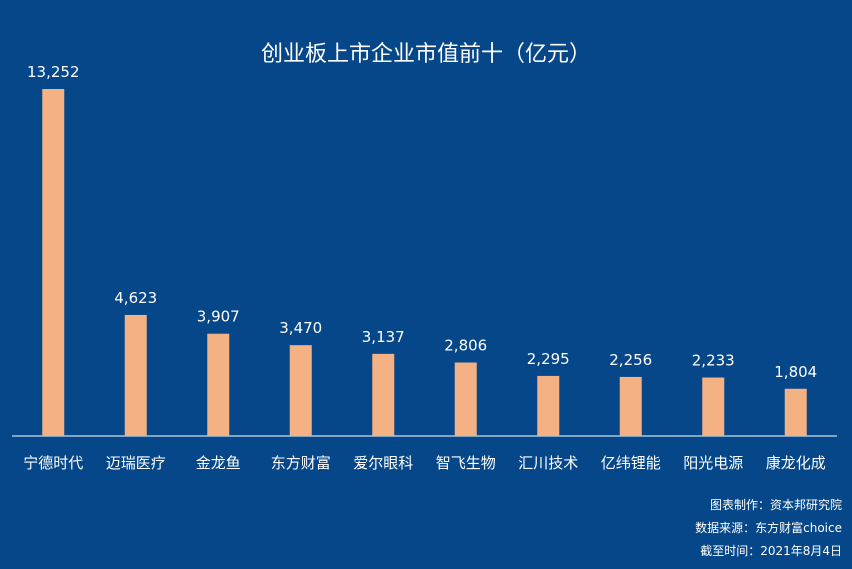 The image size is (852, 569). Describe the element at coordinates (775, 505) in the screenshot. I see `footer-maker: 图表制作：资本邦研究院` at that location.